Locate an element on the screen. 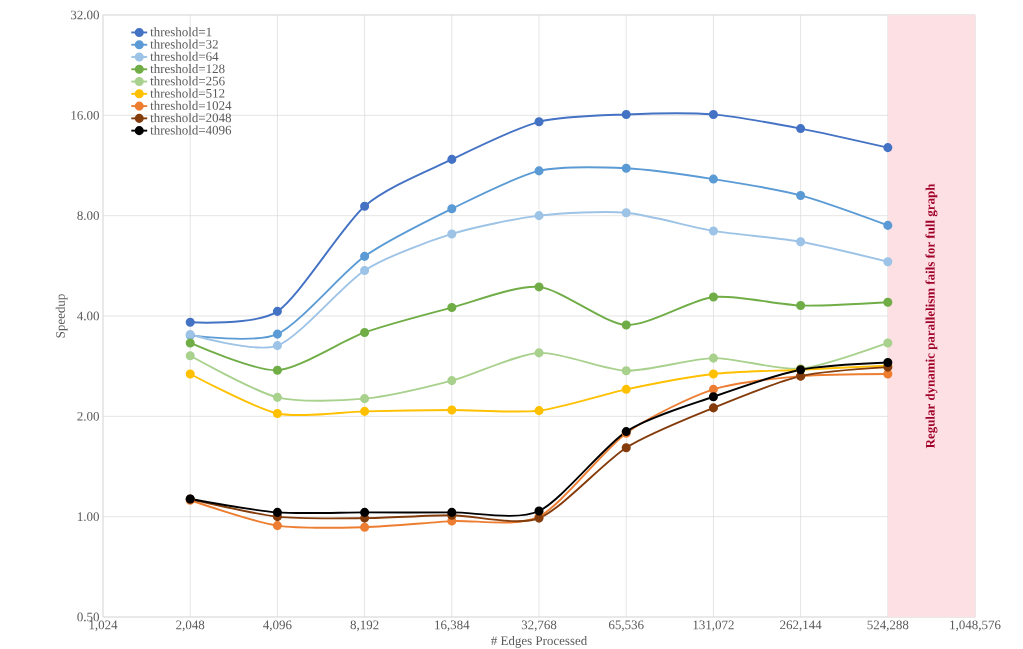  legend-label: threshold=32 is located at coordinates (184, 44).